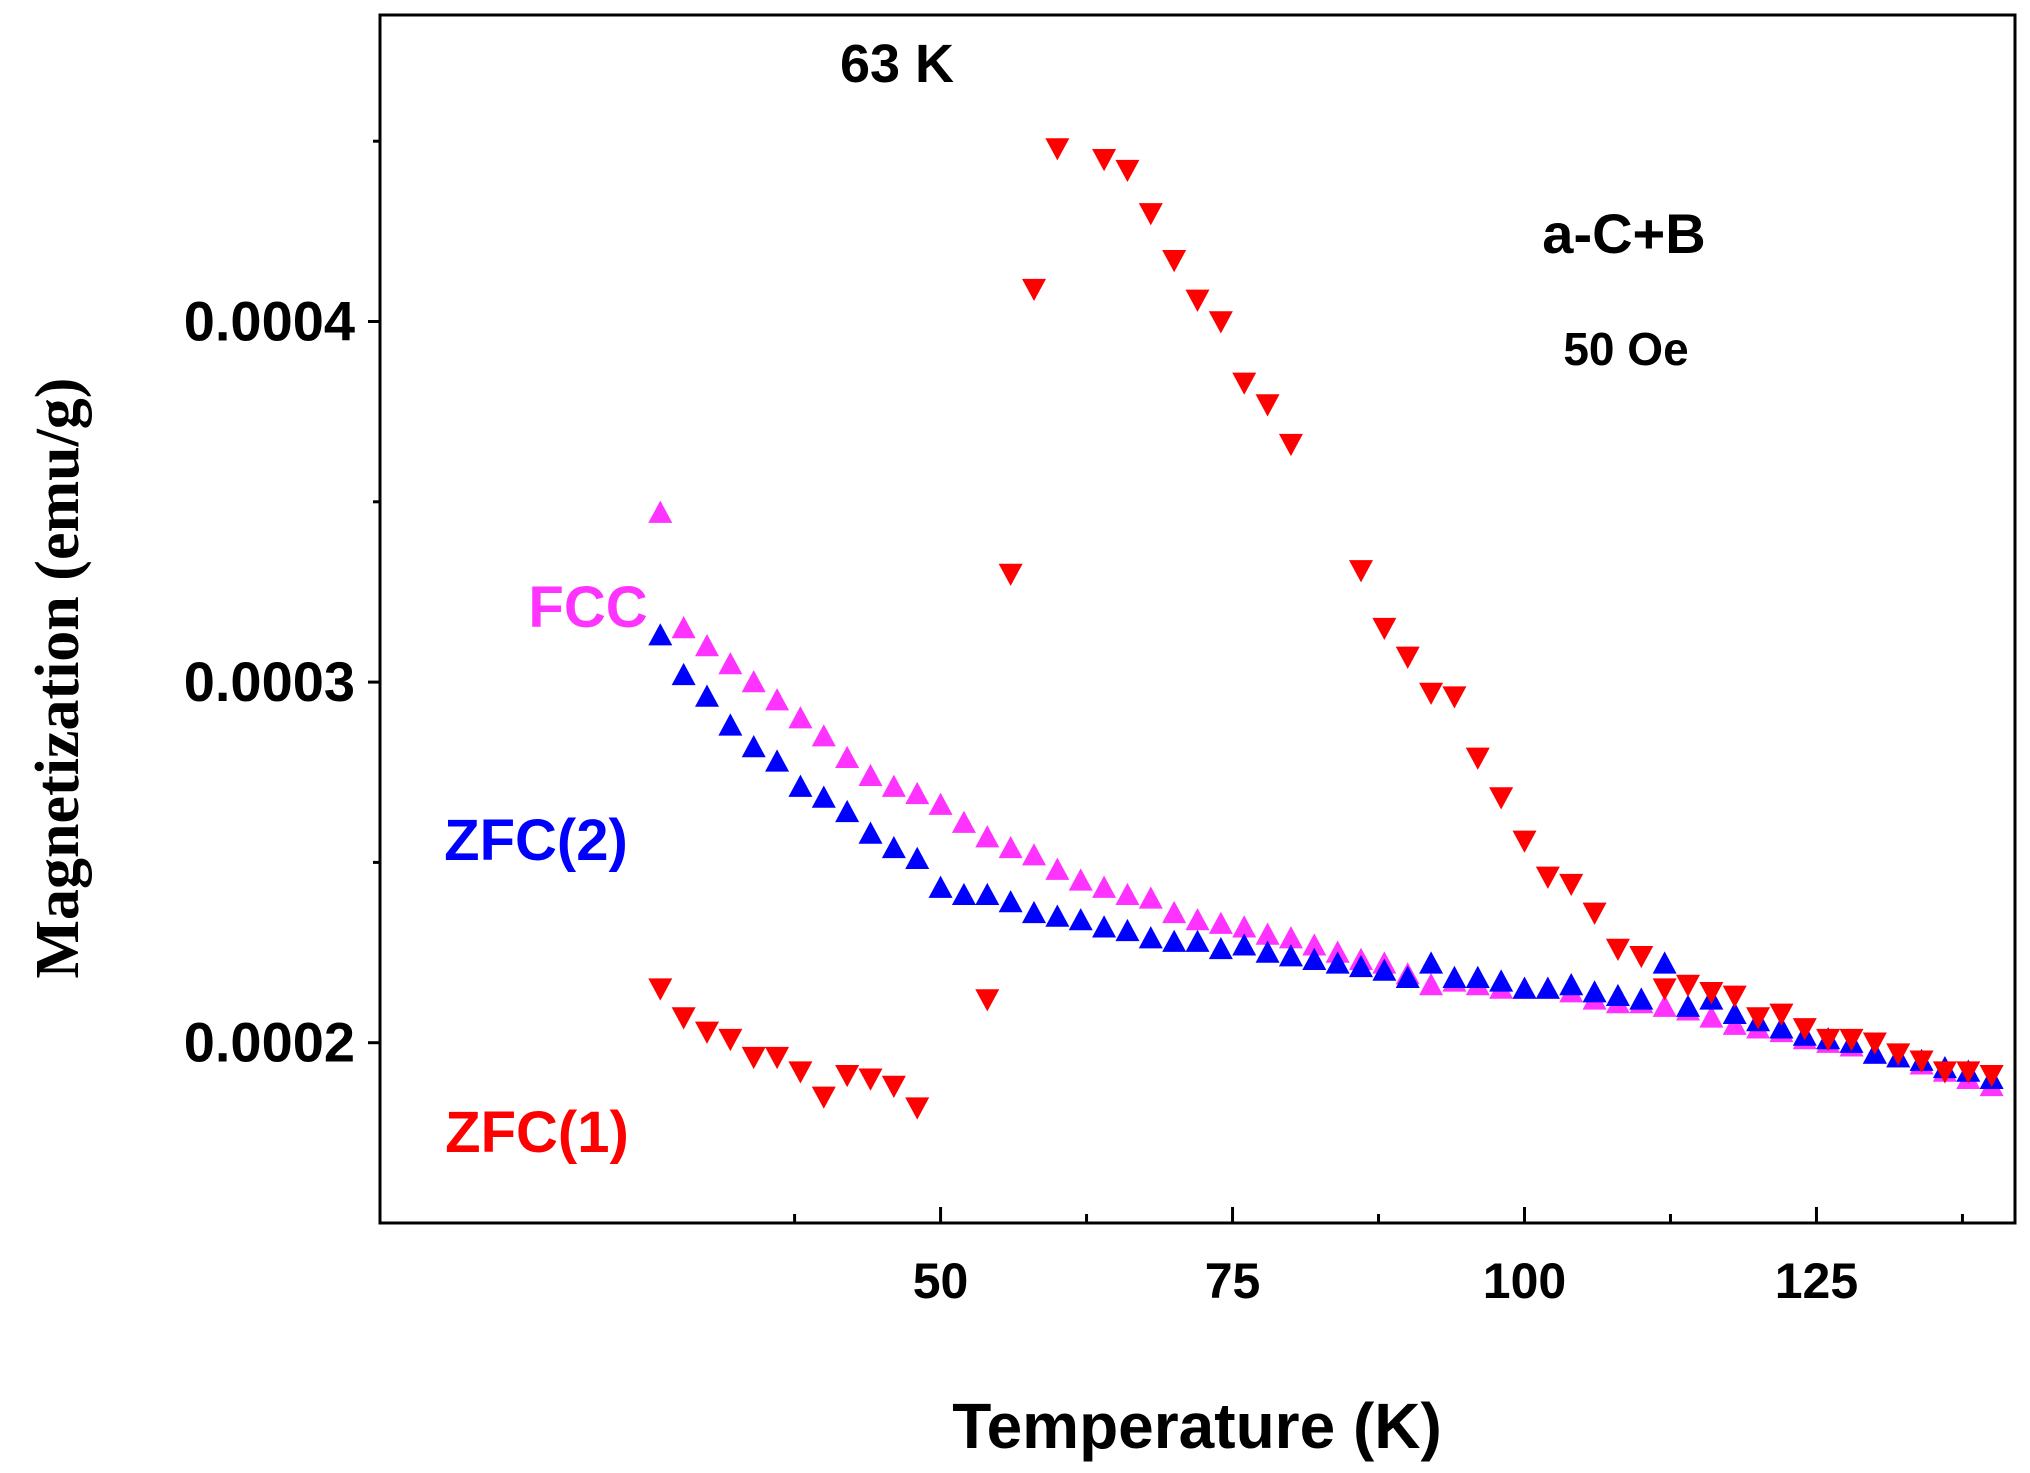  I want to click on legend-label-fcc: FCC, so click(587, 607).